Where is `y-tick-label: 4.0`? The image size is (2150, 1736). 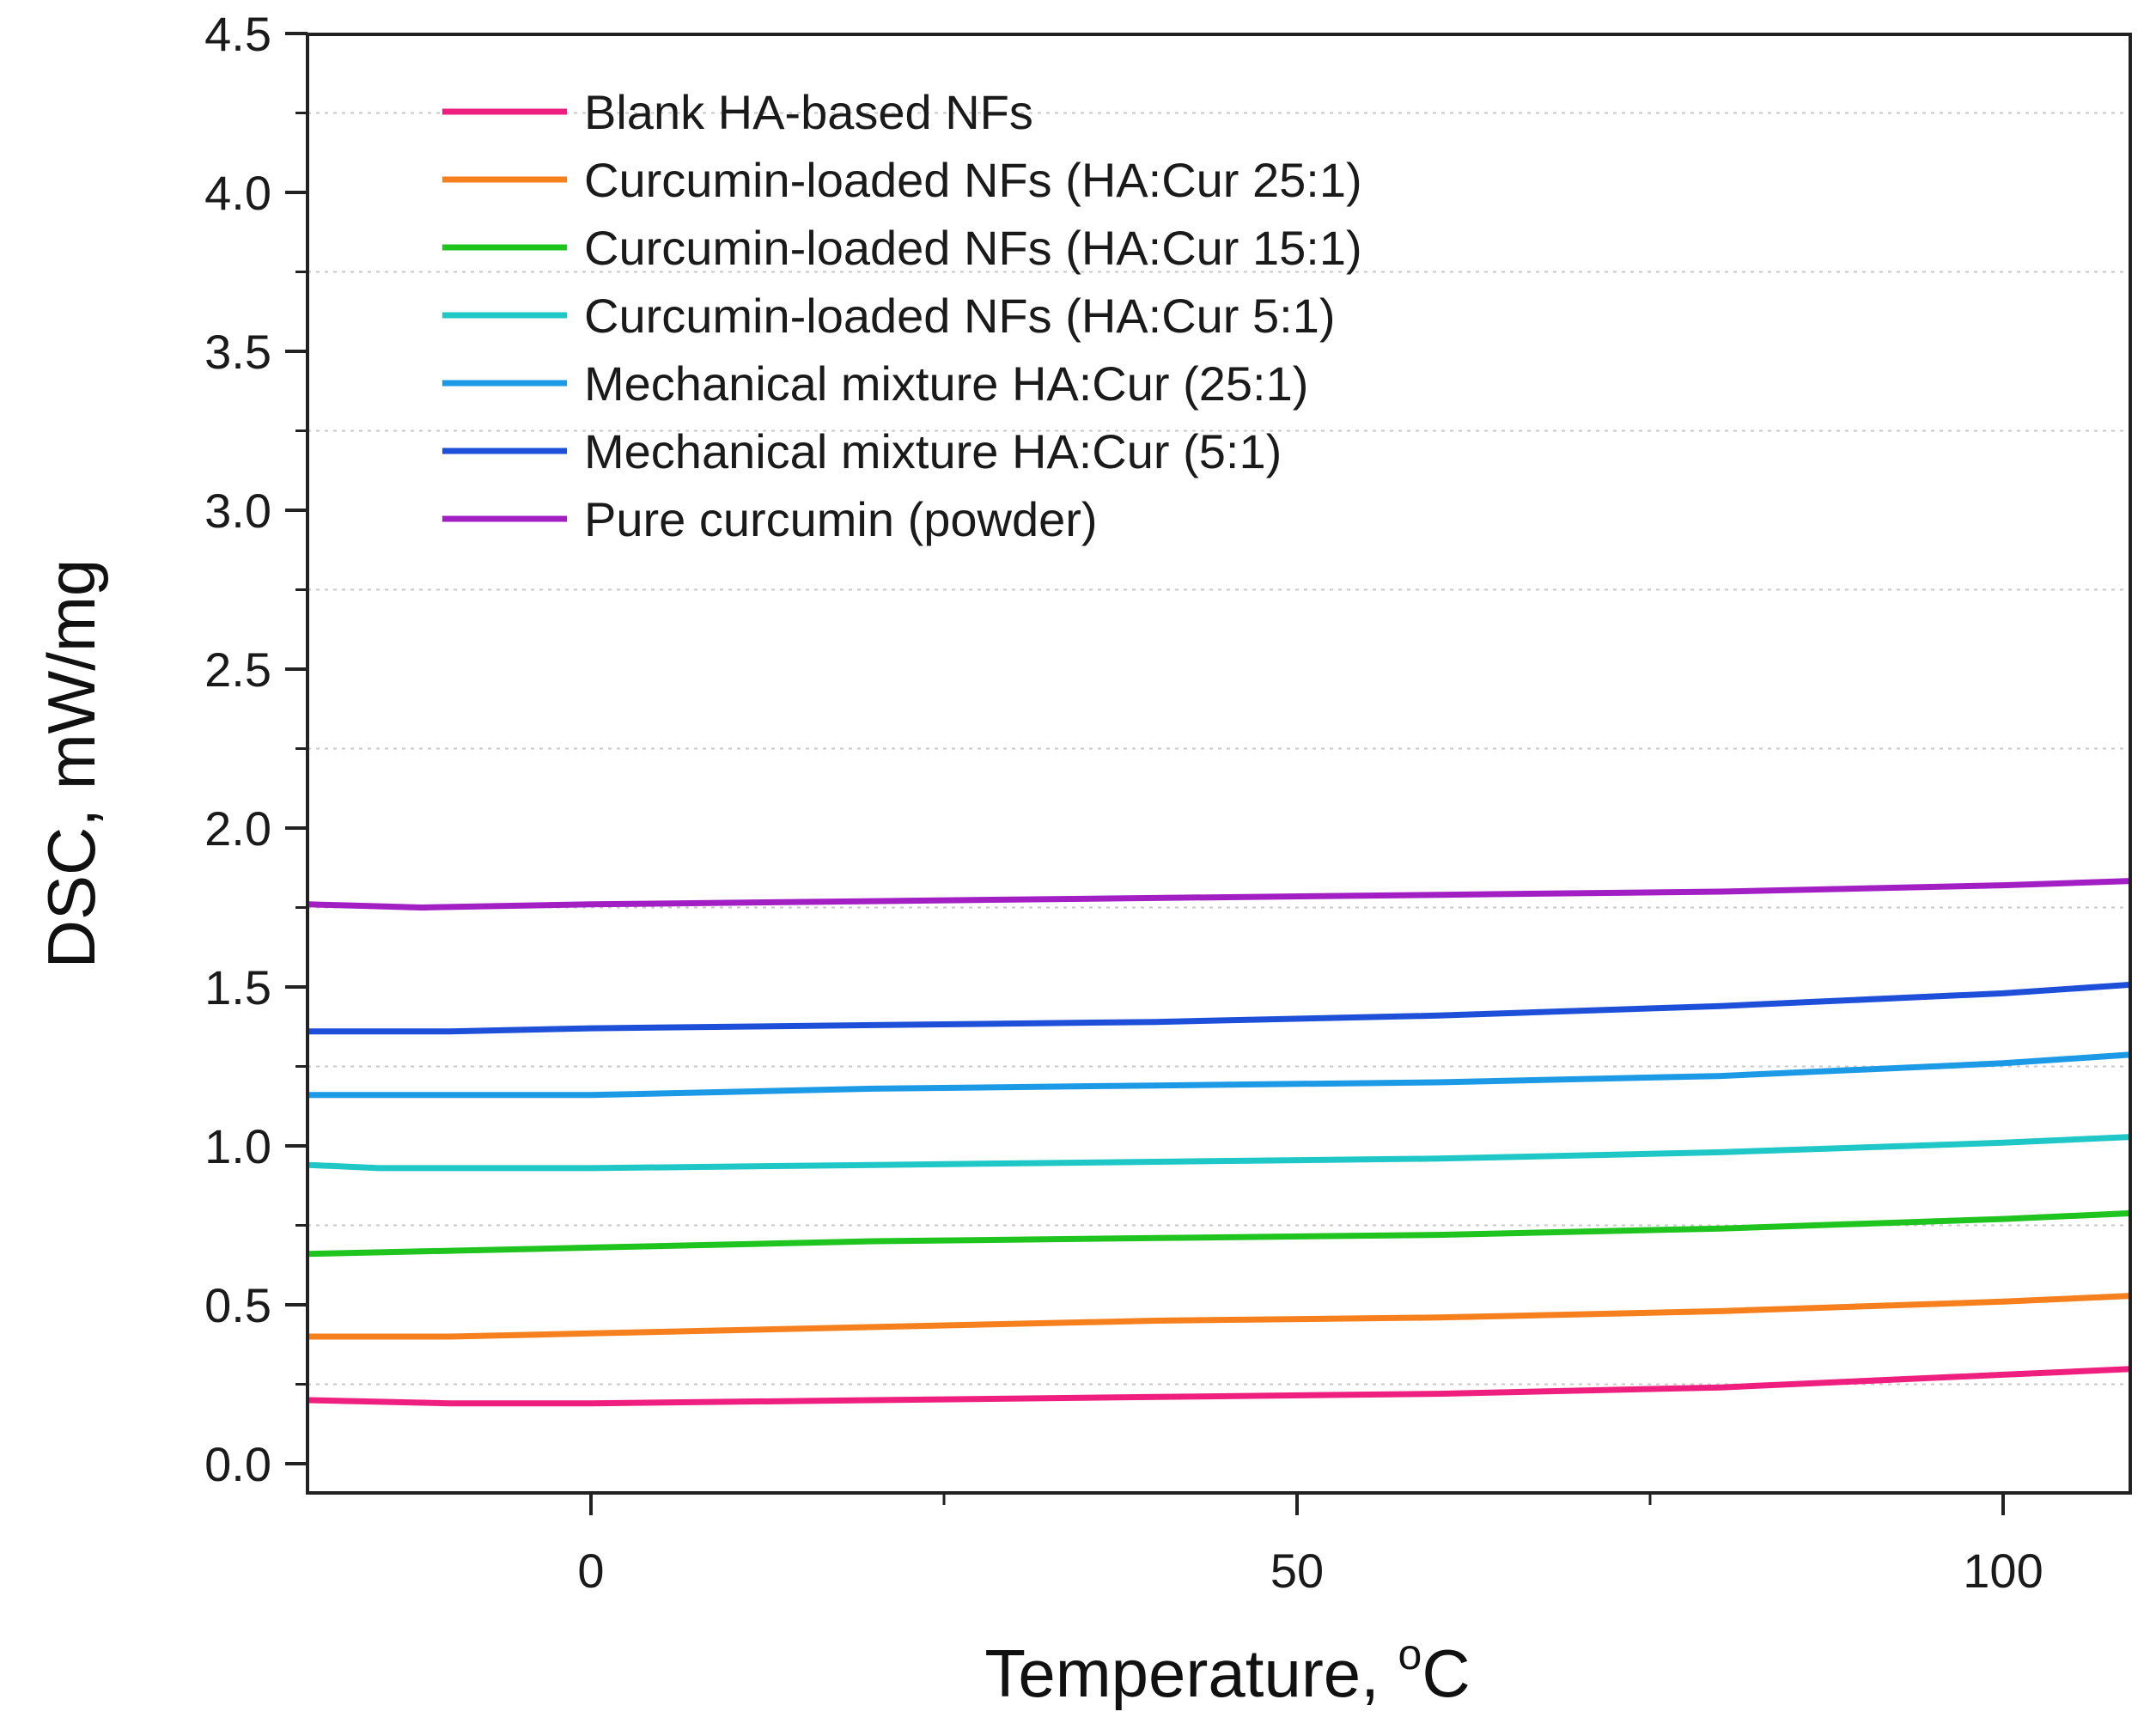 y-tick-label: 4.0 is located at coordinates (237, 193).